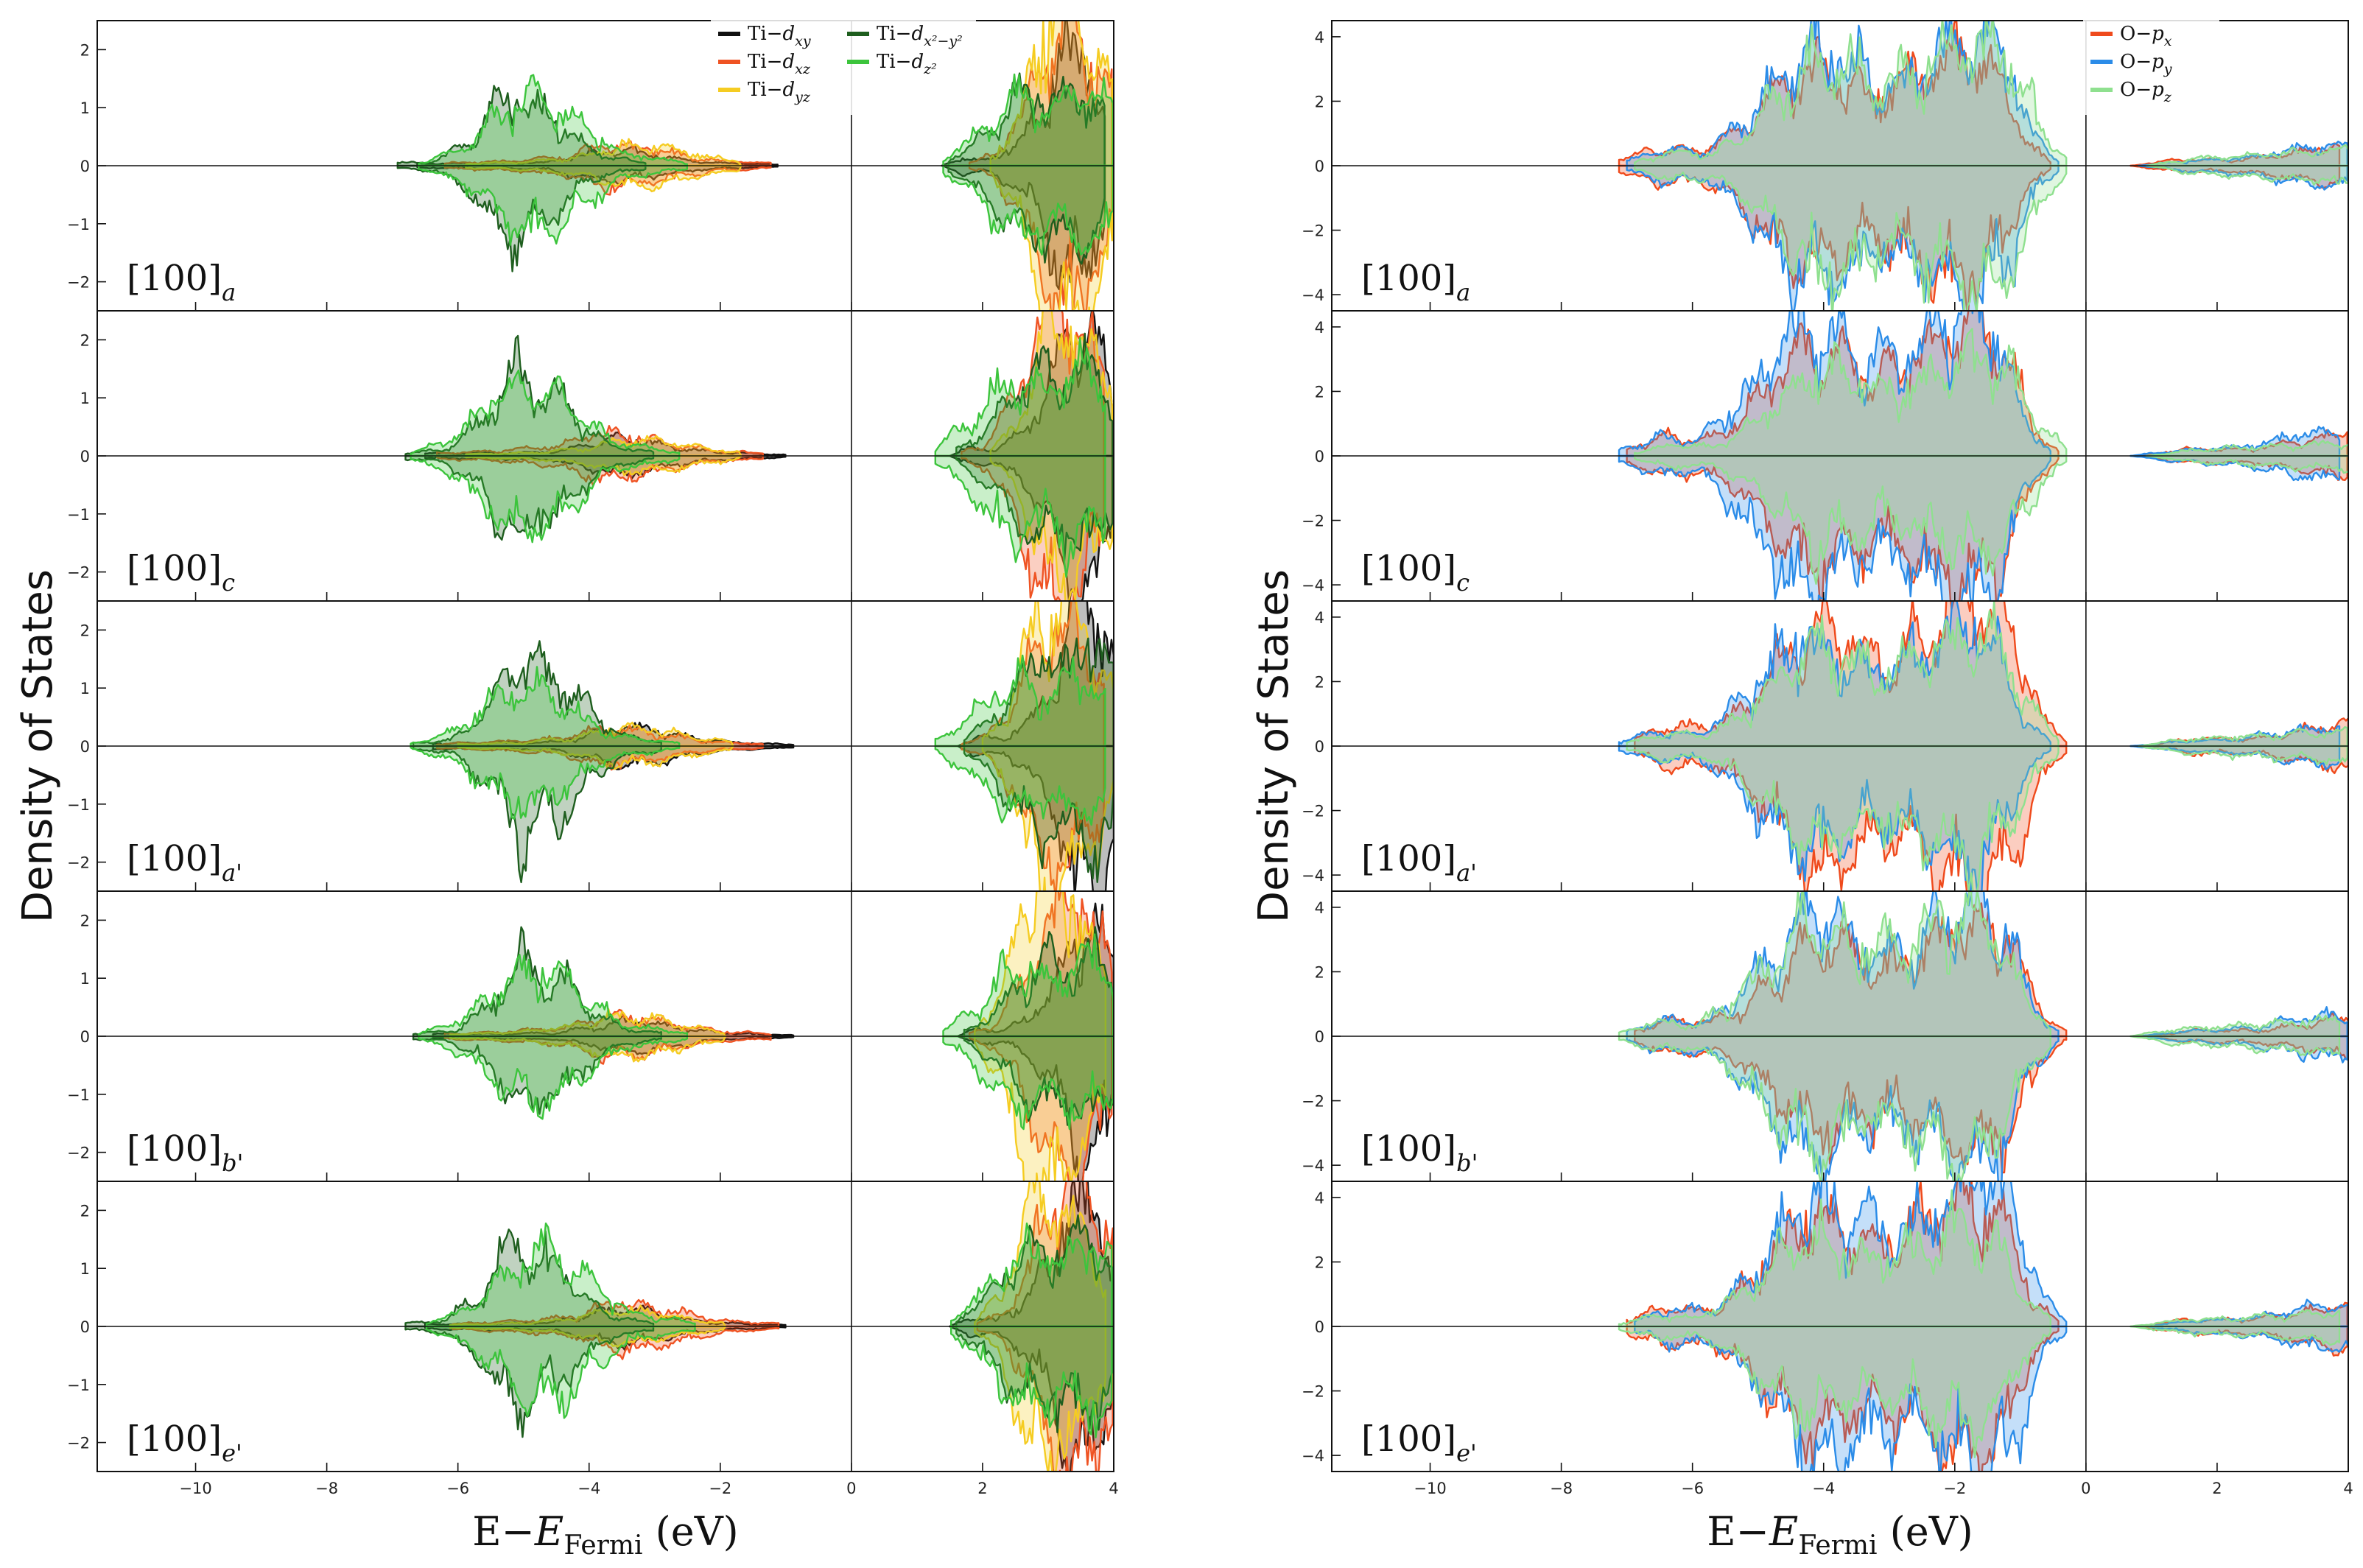  I want to click on panel-label: [100]c, so click(1415, 572).